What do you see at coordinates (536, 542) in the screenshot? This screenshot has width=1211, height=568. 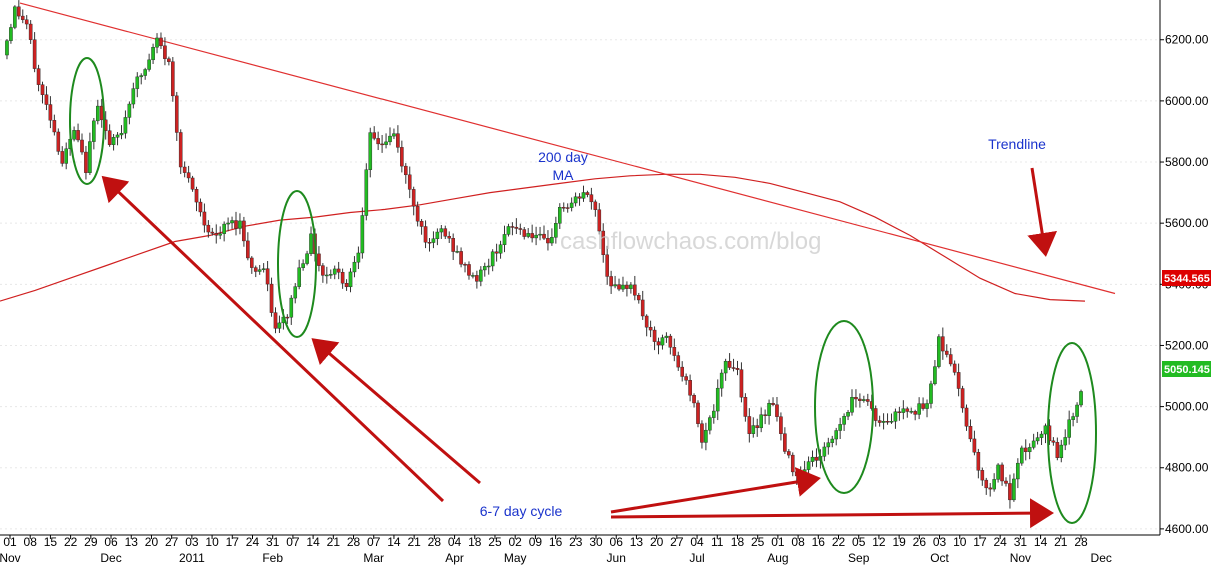 I see `x-tick-label: 09` at bounding box center [536, 542].